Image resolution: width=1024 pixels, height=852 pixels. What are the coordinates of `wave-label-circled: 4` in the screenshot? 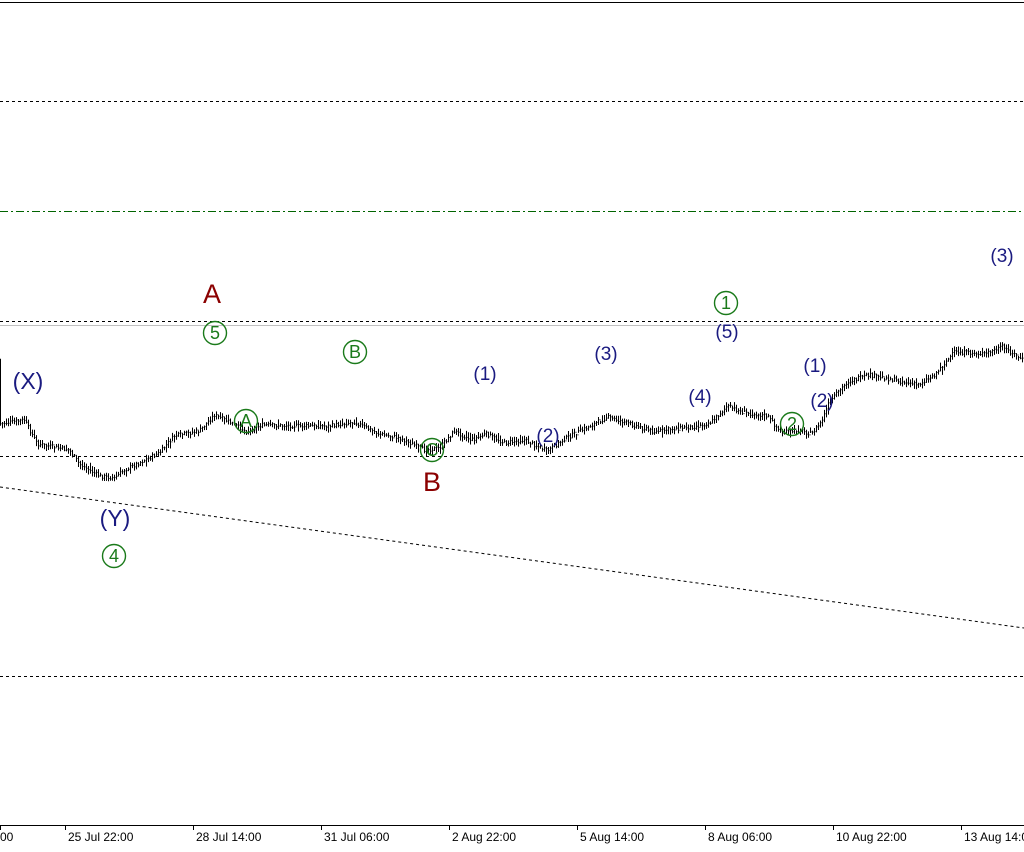 It's located at (114, 556).